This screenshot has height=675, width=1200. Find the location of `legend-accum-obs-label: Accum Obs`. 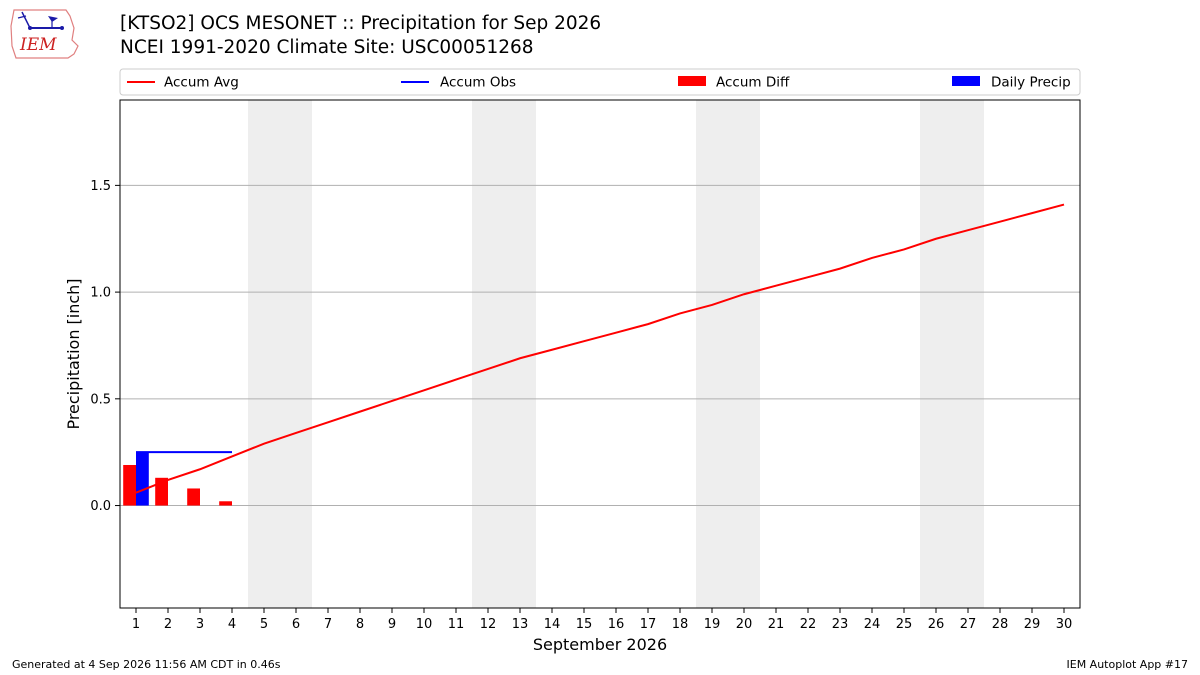

legend-accum-obs-label: Accum Obs is located at coordinates (478, 83).